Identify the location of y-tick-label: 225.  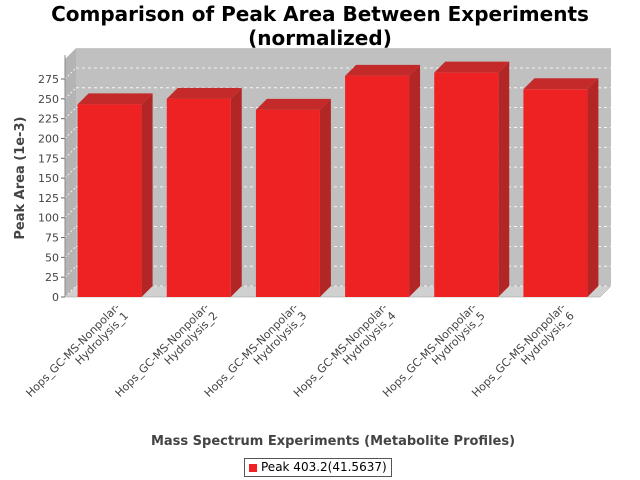
(48, 119).